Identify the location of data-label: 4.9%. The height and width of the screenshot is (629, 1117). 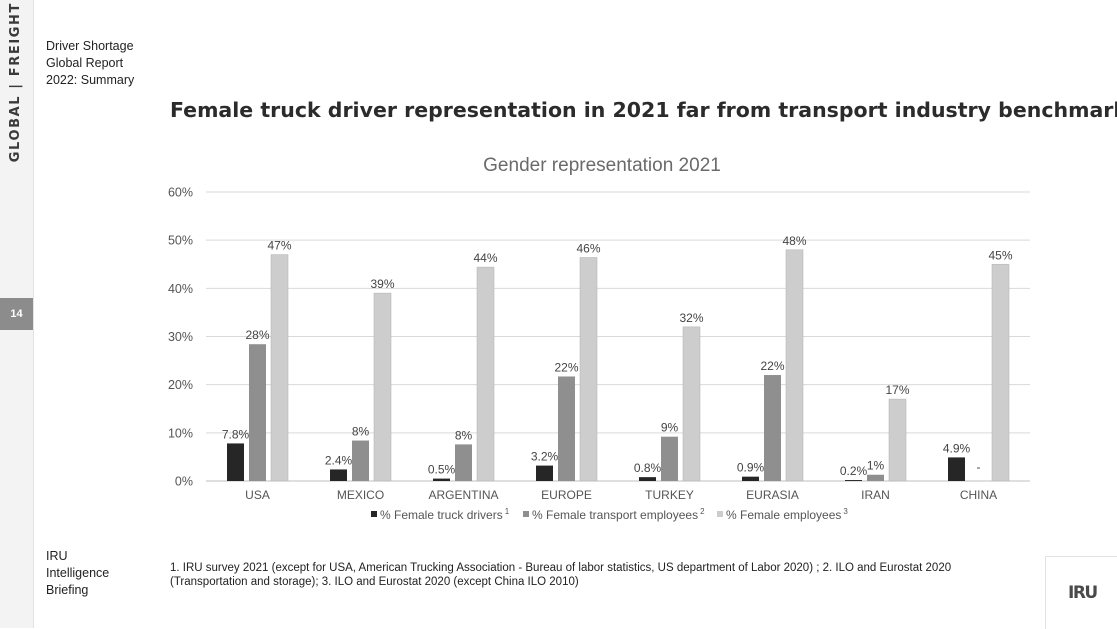
(957, 448).